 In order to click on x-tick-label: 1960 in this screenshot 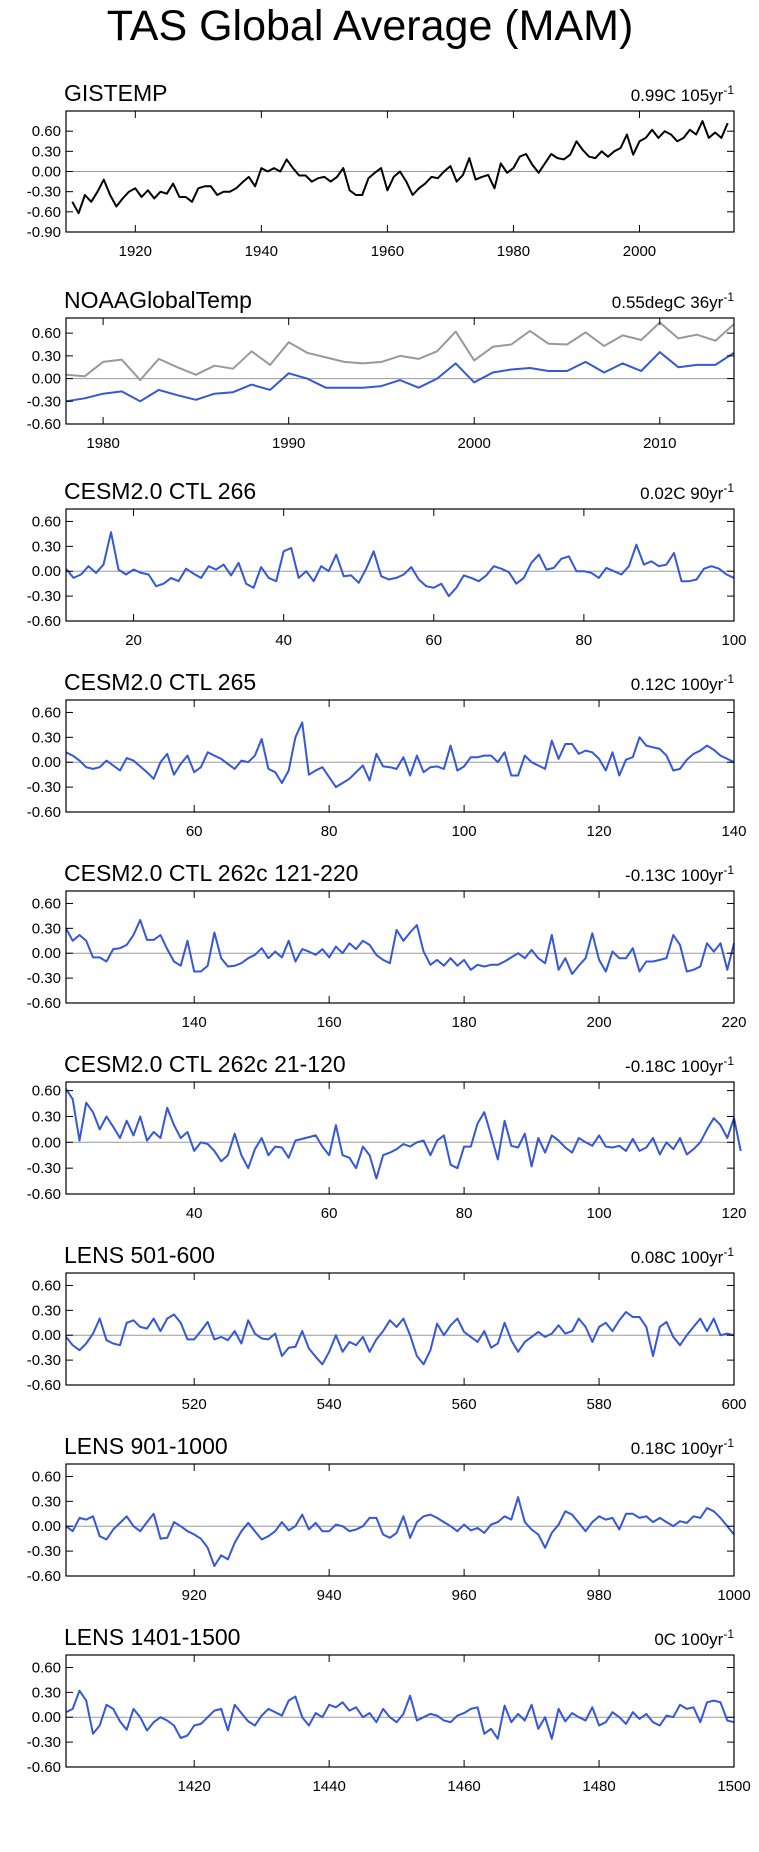, I will do `click(387, 251)`.